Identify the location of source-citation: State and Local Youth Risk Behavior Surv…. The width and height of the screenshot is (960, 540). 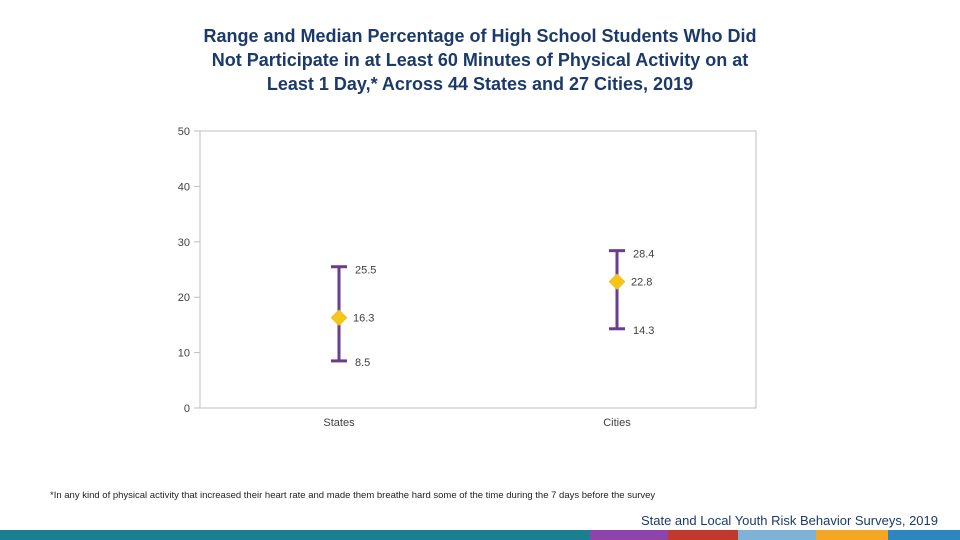
(789, 520).